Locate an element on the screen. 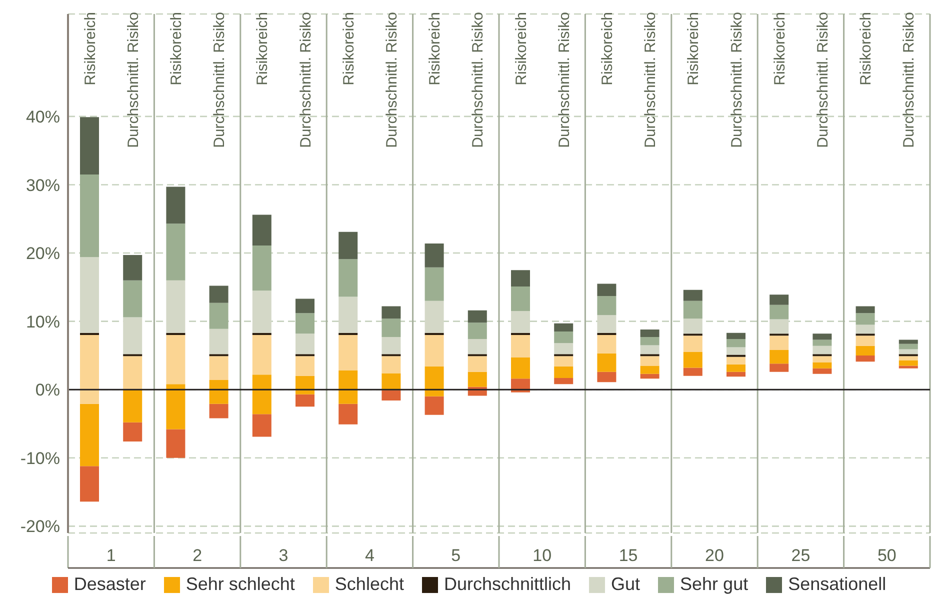 The height and width of the screenshot is (594, 942). text: 3 is located at coordinates (283, 555).